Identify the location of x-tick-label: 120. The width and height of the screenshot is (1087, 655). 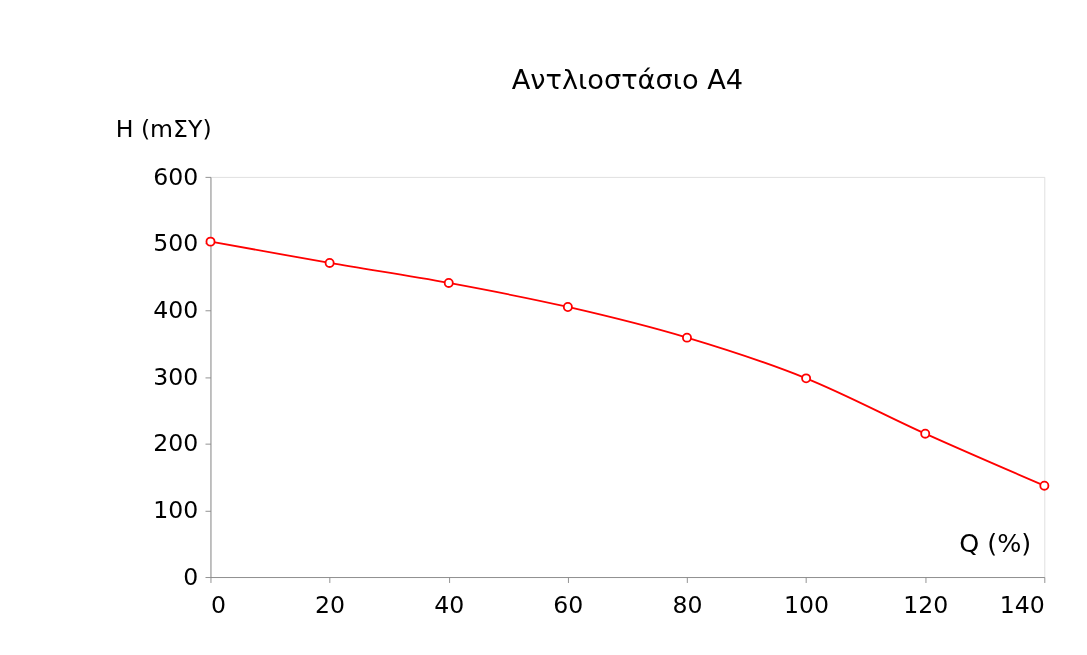
(926, 604).